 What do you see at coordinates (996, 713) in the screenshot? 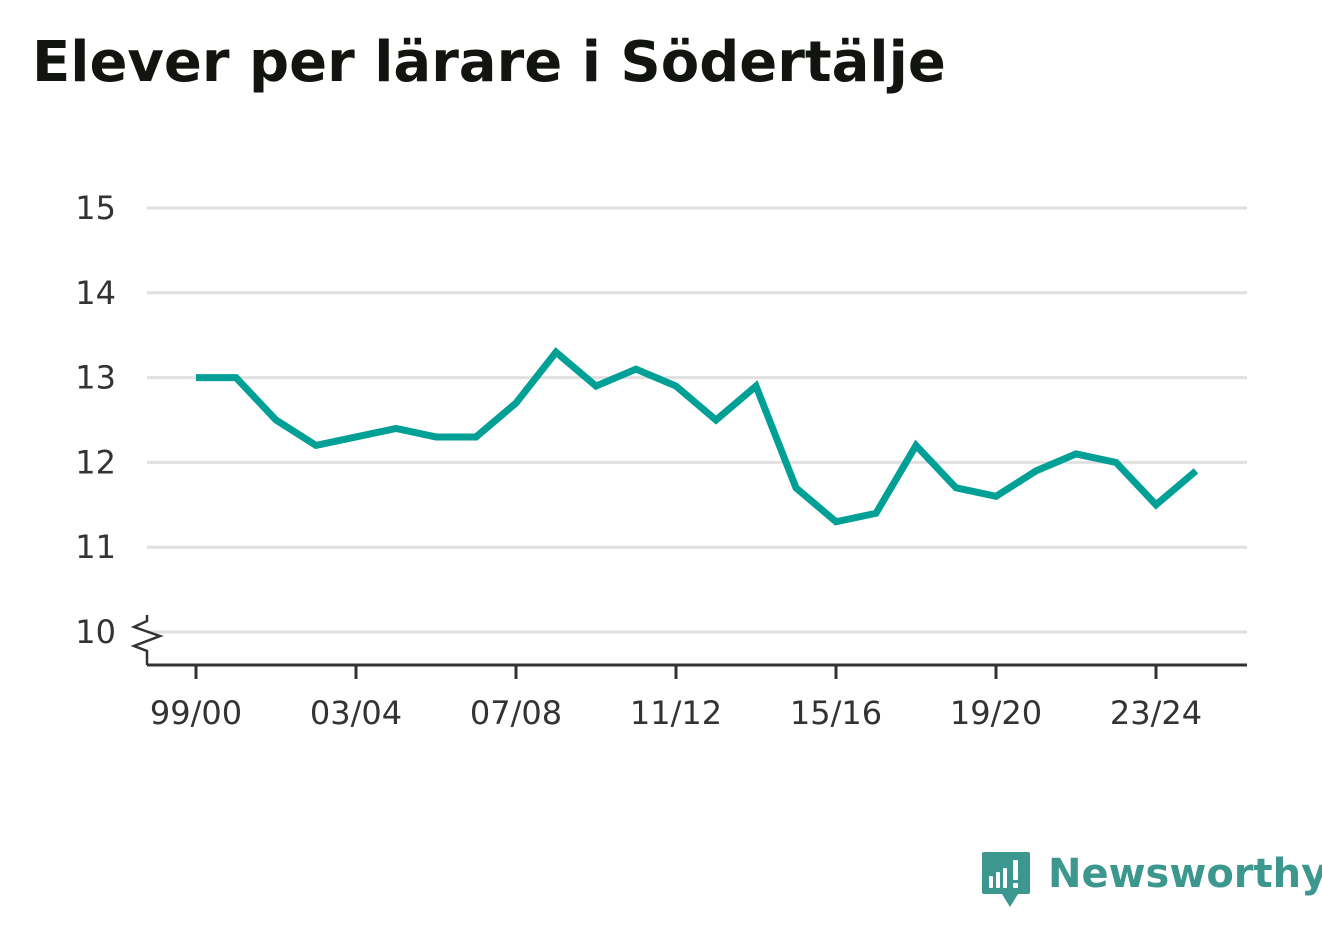
I see `x-tick-label: 19/20` at bounding box center [996, 713].